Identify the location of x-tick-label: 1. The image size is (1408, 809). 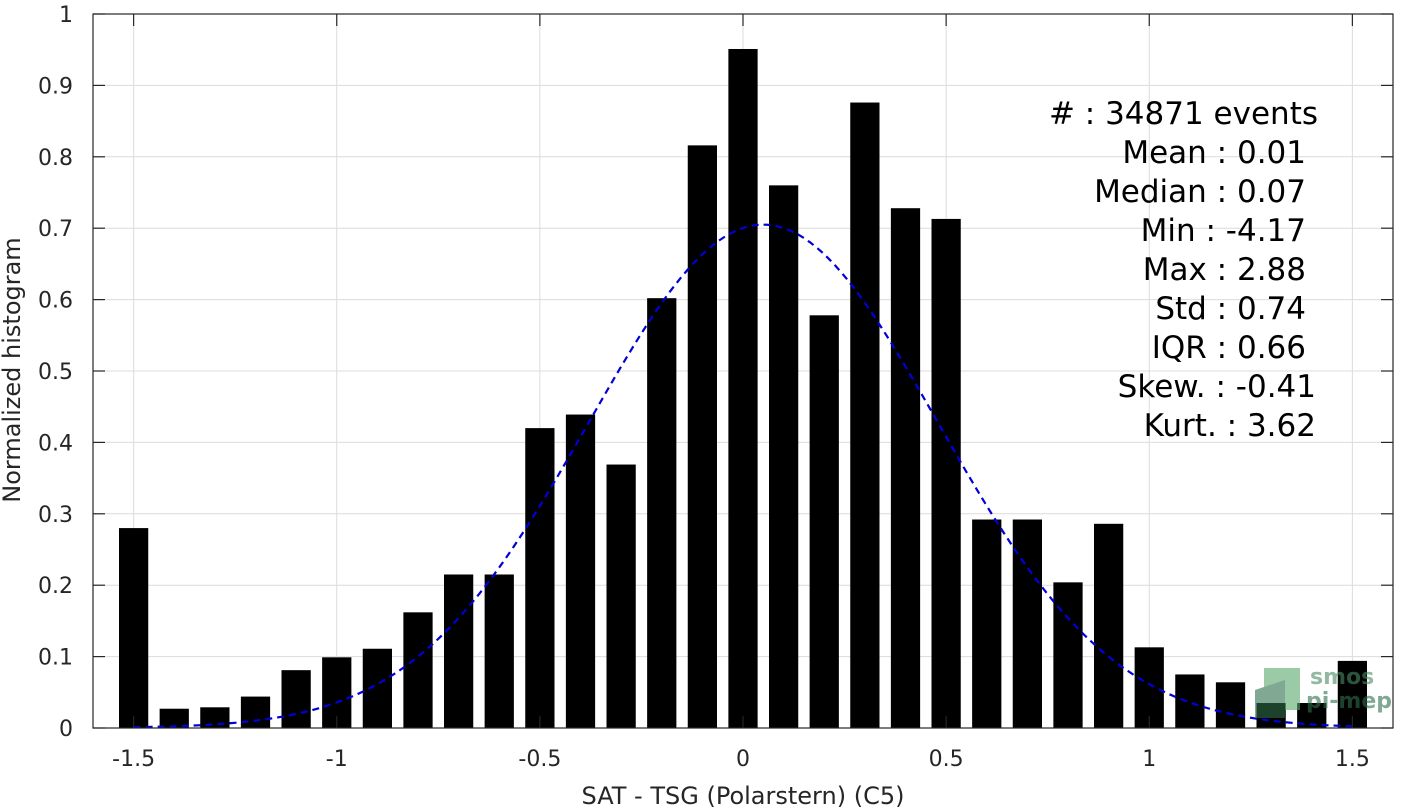
(1149, 759).